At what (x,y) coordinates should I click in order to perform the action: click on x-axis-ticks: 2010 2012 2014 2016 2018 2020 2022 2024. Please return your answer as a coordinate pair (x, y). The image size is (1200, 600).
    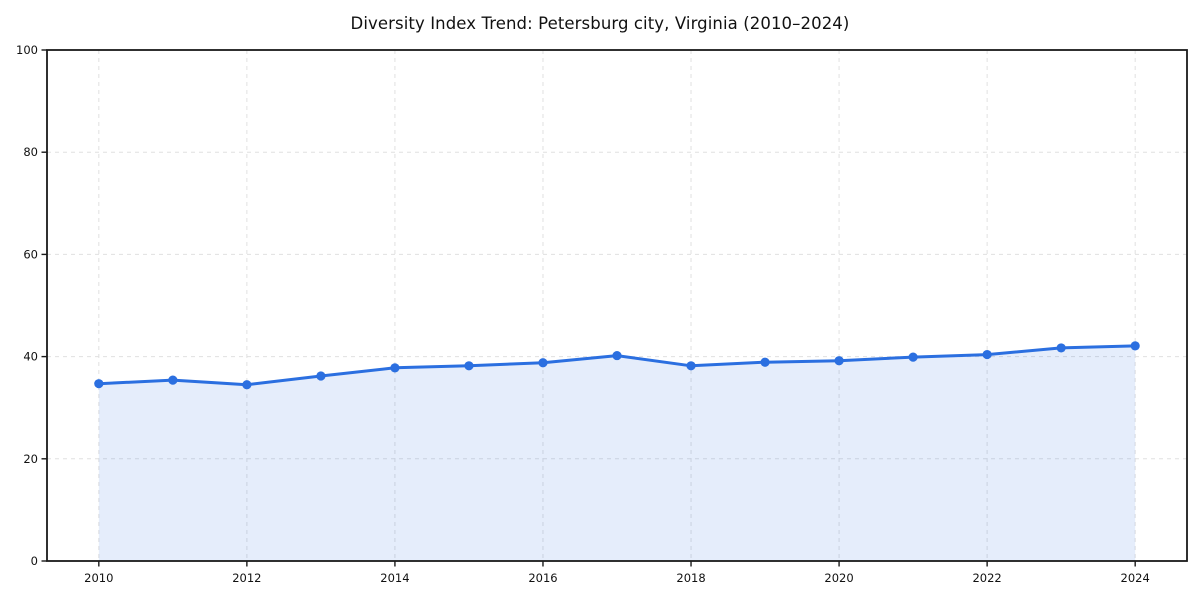
    Looking at the image, I should click on (617, 573).